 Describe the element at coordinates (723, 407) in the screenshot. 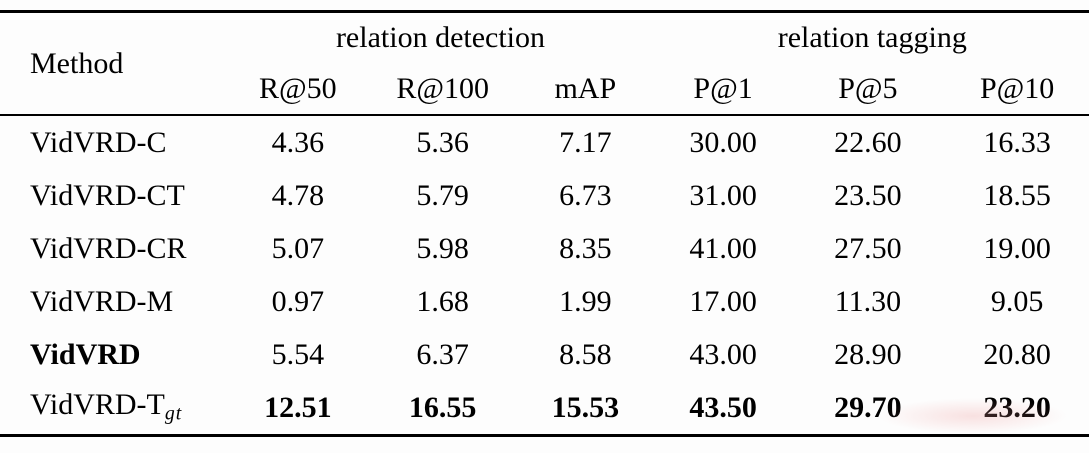

I see `value-cell: 43.50` at that location.